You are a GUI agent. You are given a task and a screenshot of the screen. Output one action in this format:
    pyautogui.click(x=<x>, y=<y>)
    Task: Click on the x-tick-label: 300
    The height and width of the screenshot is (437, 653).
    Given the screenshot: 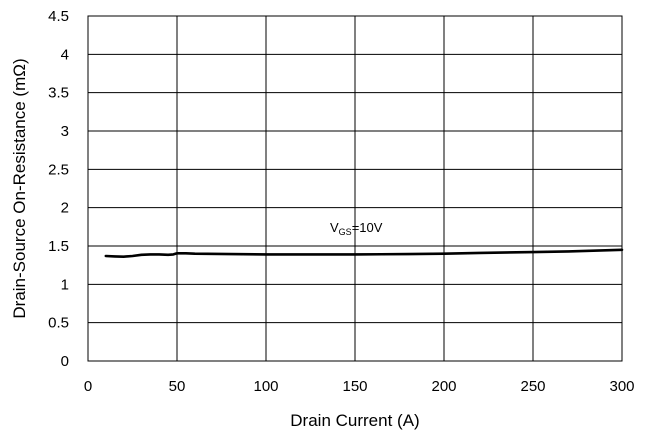 What is the action you would take?
    pyautogui.click(x=621, y=386)
    